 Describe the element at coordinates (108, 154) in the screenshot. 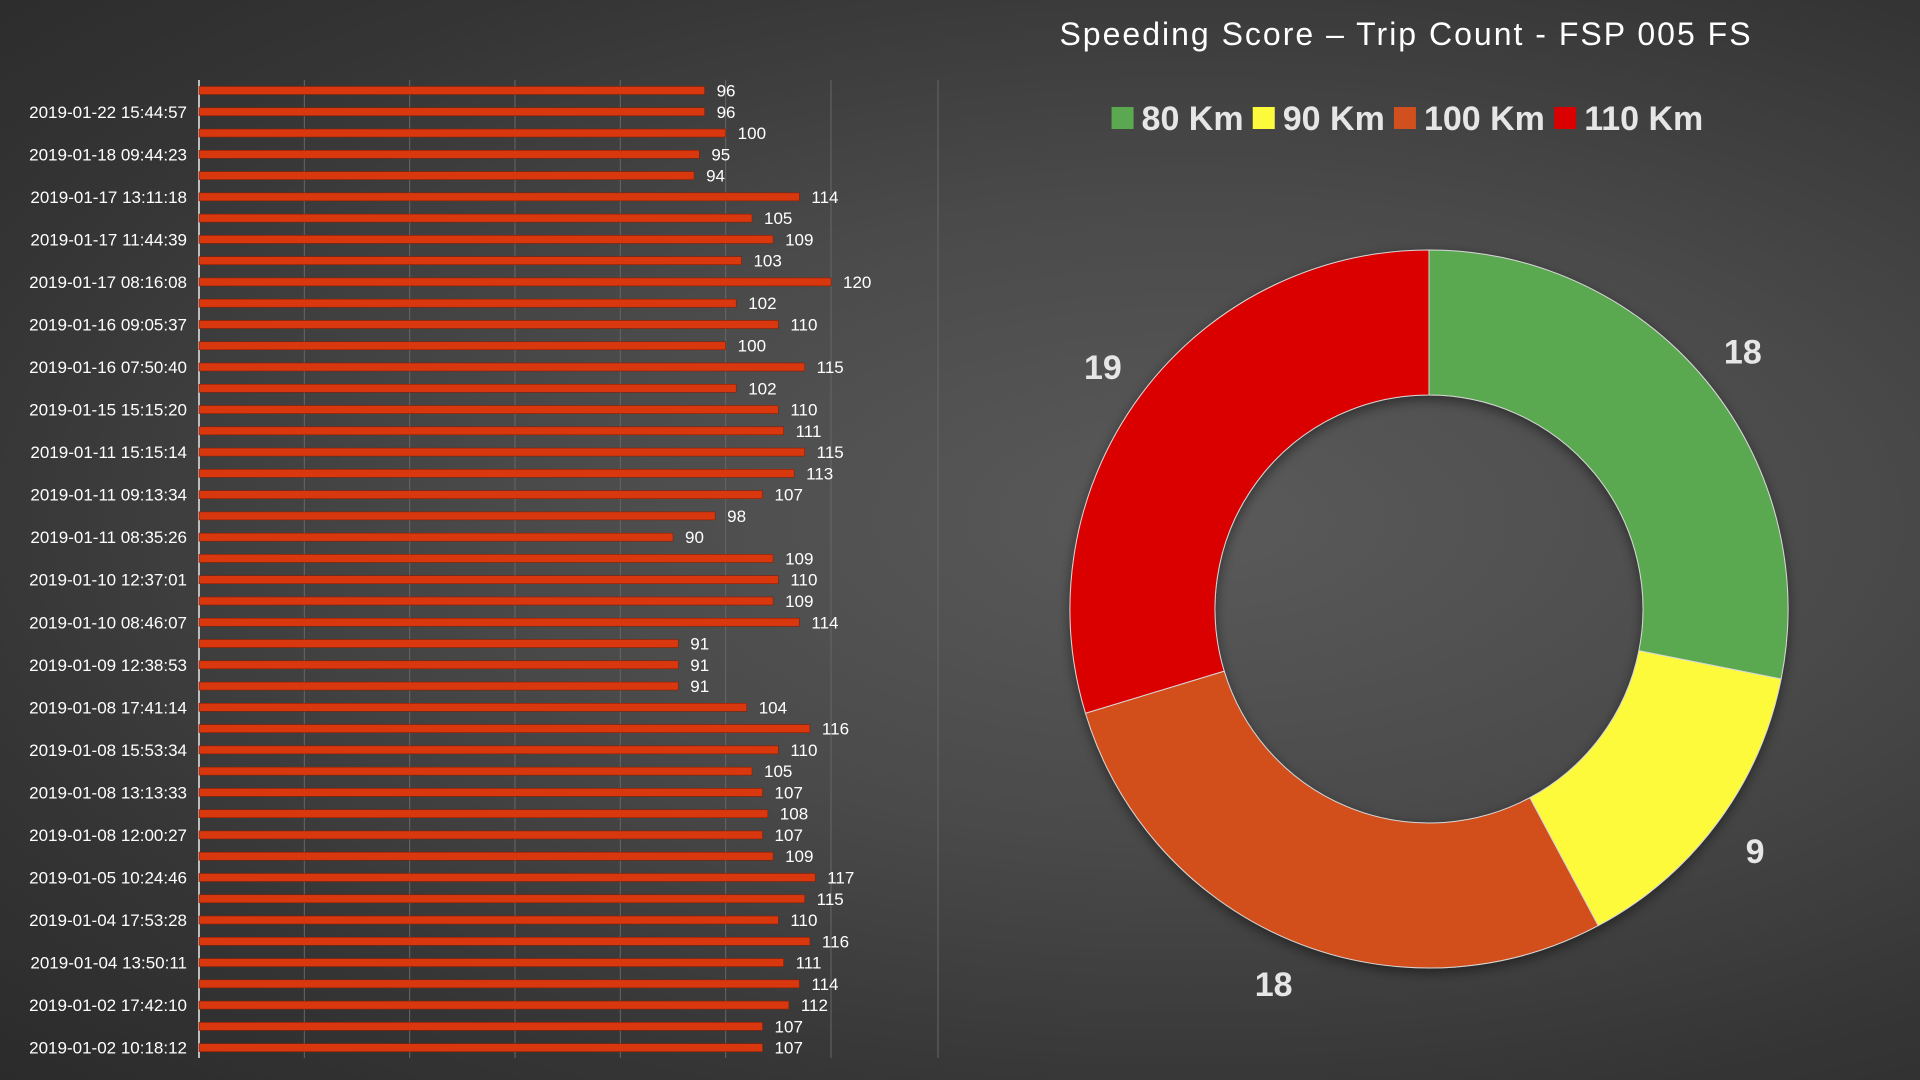

I see `category-label: 2019-01-18 09:44:23` at that location.